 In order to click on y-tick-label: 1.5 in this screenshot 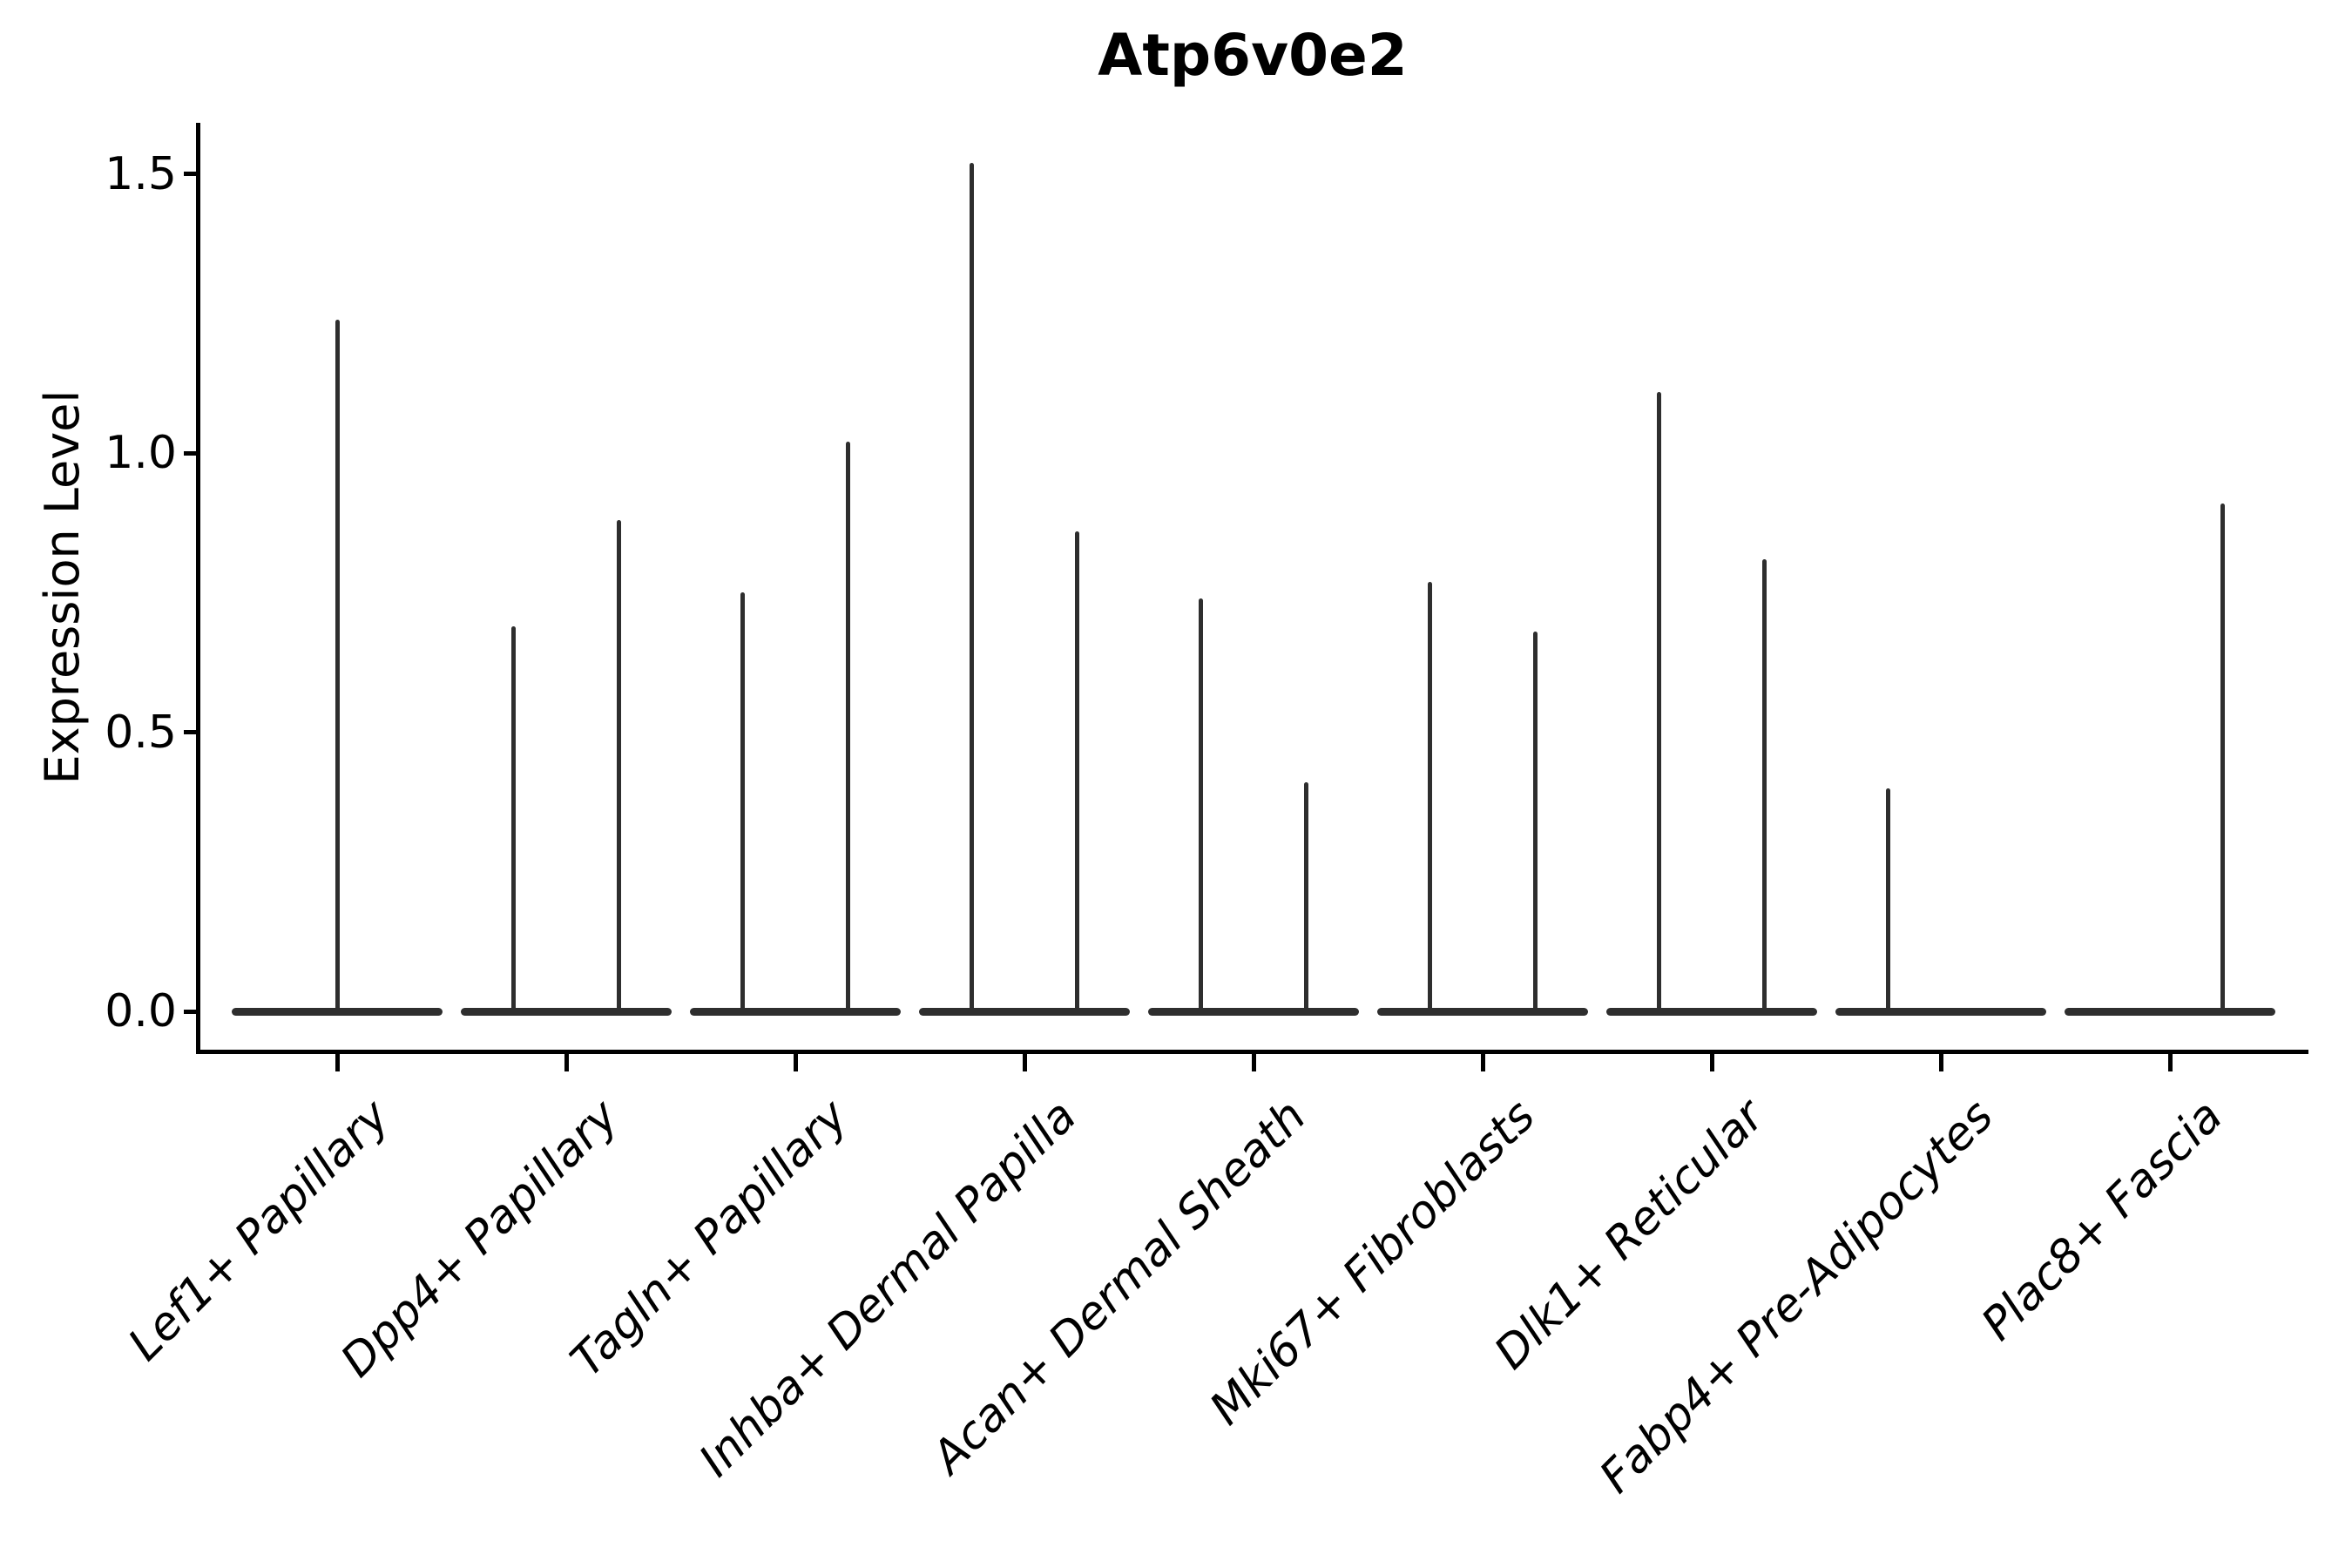, I will do `click(141, 173)`.